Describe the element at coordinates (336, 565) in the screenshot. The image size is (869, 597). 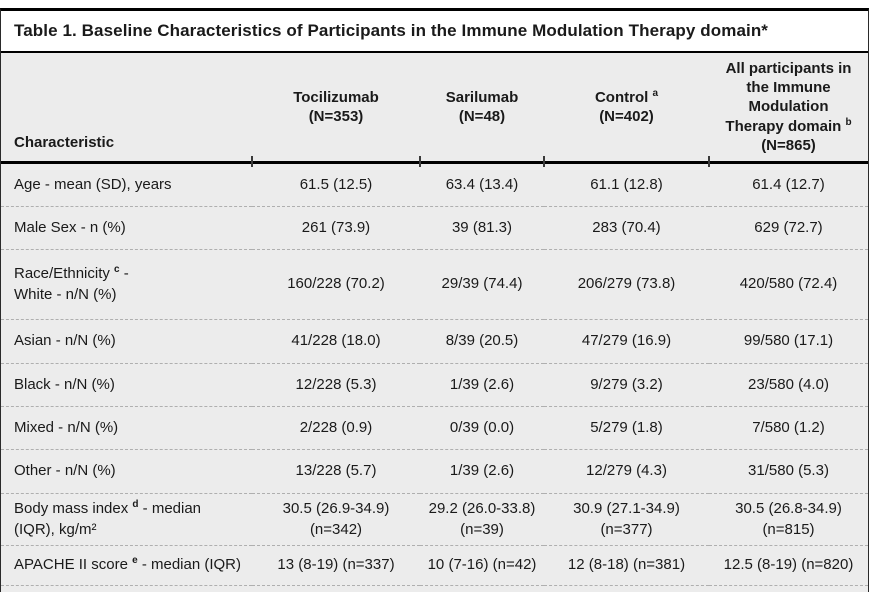
I see `cell-value: 13 (8-19) (n=337)` at that location.